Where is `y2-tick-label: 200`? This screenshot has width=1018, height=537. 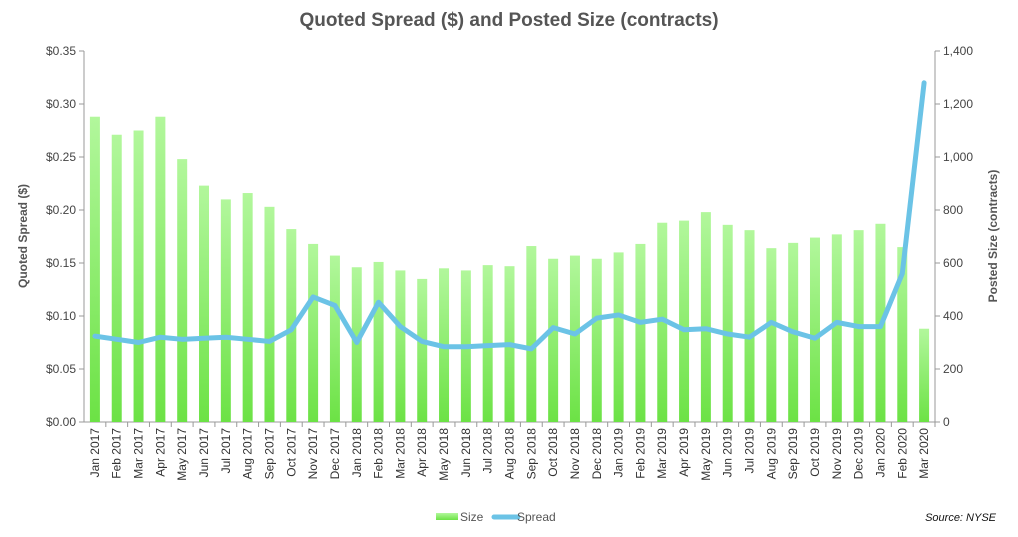
y2-tick-label: 200 is located at coordinates (953, 369).